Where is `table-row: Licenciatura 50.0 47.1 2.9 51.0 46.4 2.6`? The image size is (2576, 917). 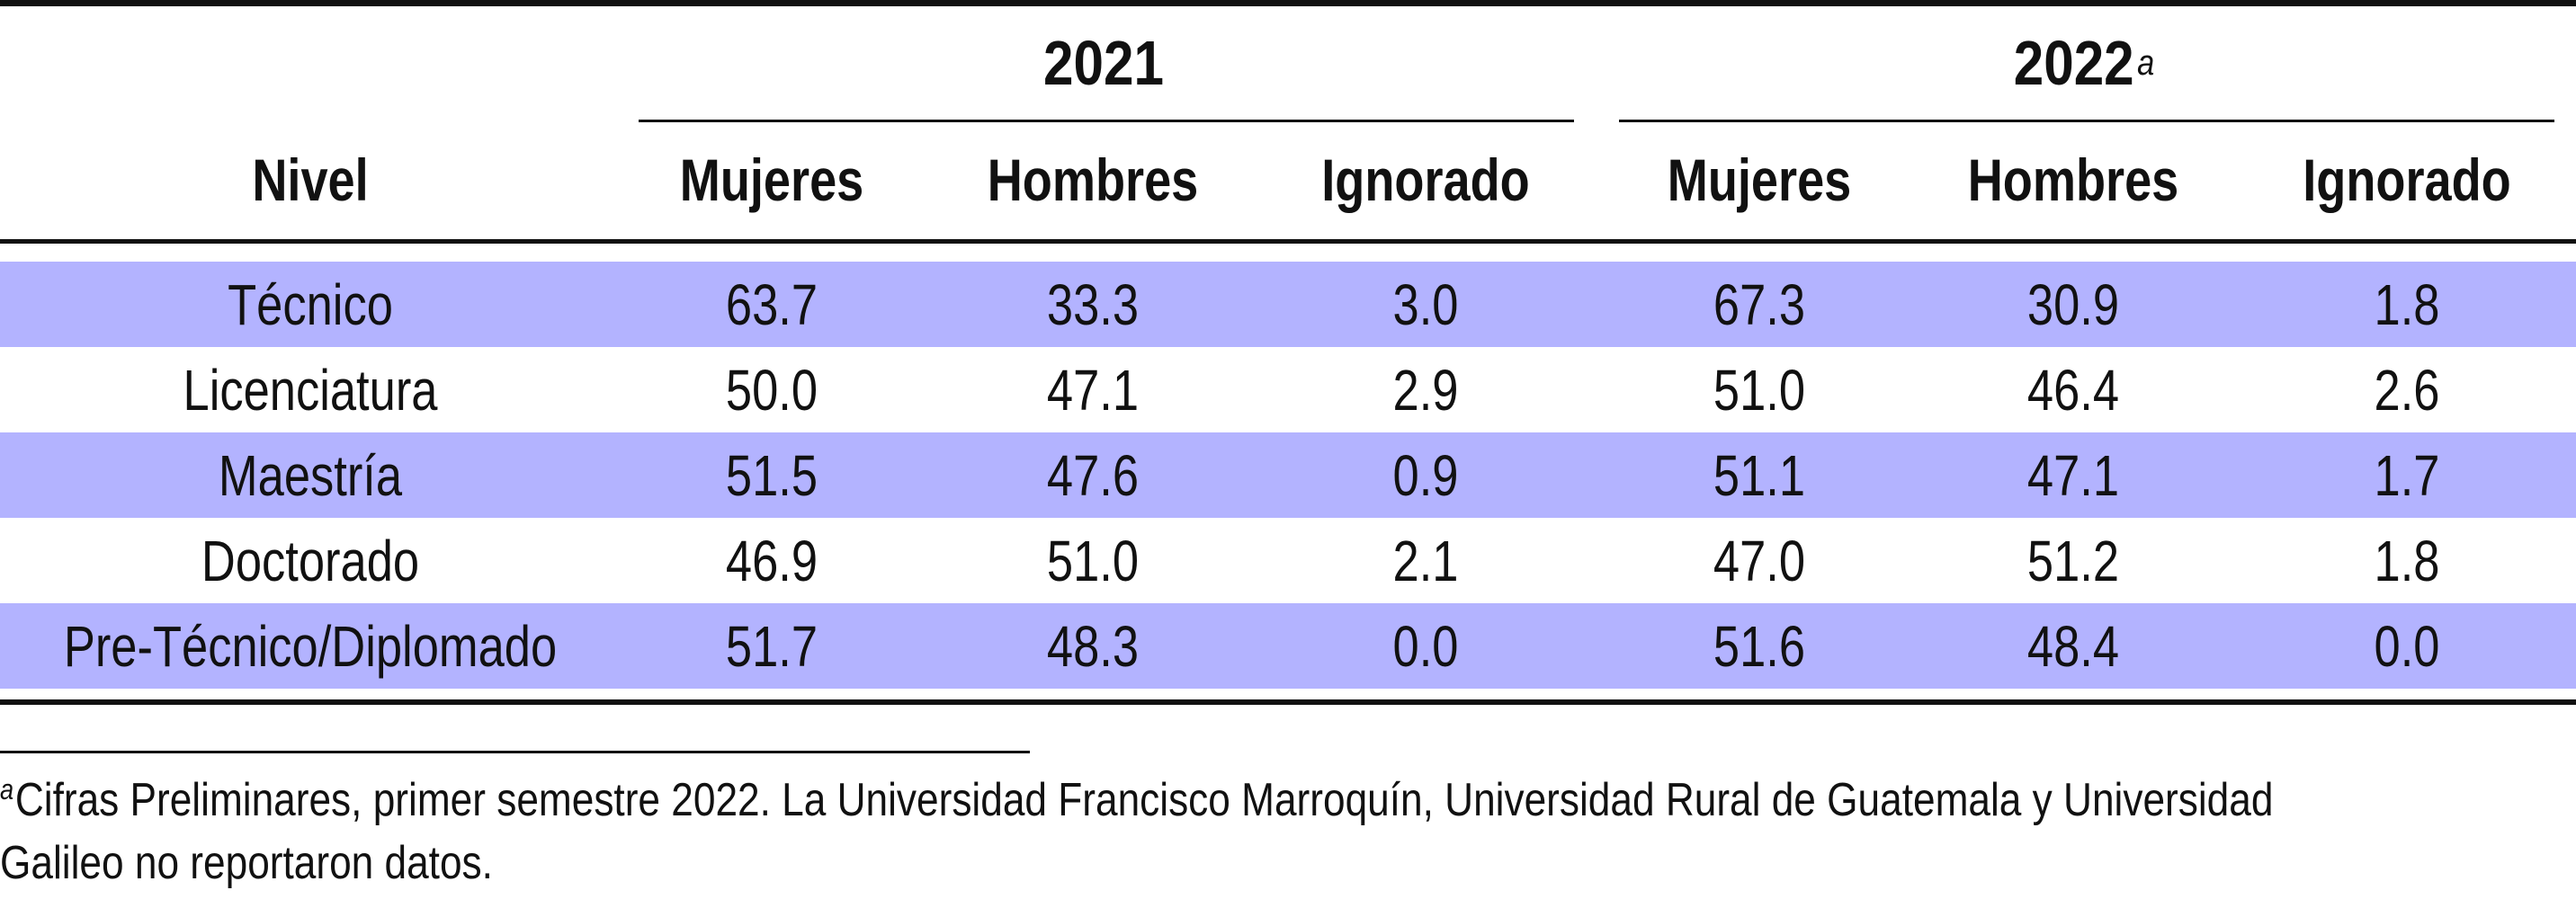
table-row: Licenciatura 50.0 47.1 2.9 51.0 46.4 2.6 is located at coordinates (1288, 390).